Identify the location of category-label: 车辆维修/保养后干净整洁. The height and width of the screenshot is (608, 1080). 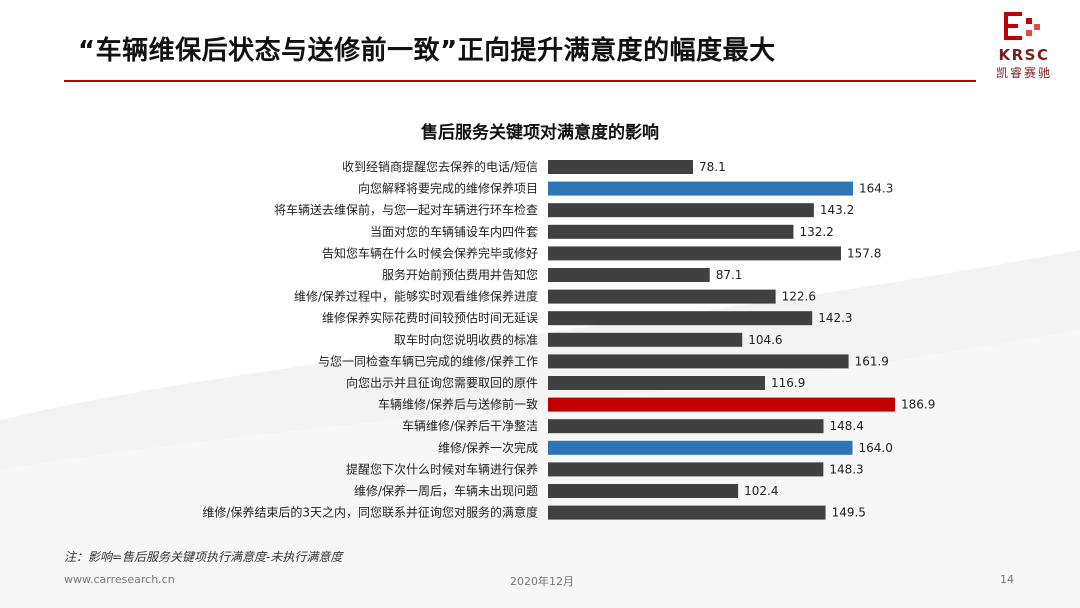
(470, 425).